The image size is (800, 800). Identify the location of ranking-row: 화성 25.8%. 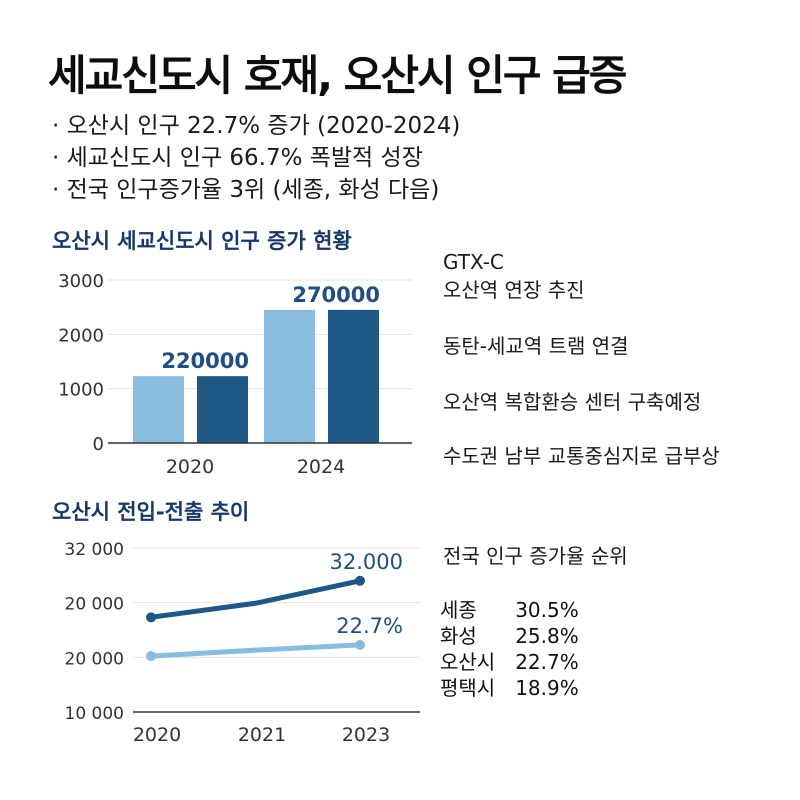
(519, 636).